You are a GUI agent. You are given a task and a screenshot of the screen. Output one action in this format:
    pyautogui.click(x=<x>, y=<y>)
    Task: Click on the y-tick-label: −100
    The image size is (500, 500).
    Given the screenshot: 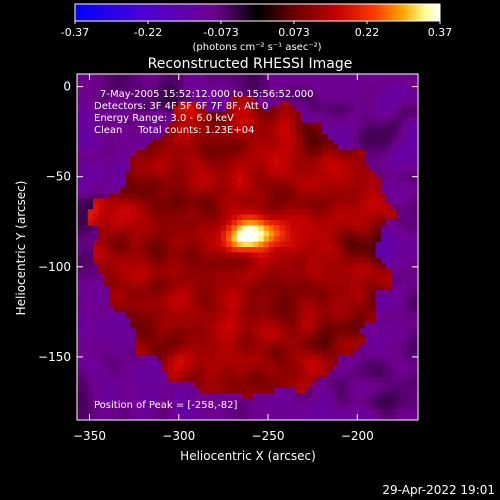 What is the action you would take?
    pyautogui.click(x=54, y=267)
    